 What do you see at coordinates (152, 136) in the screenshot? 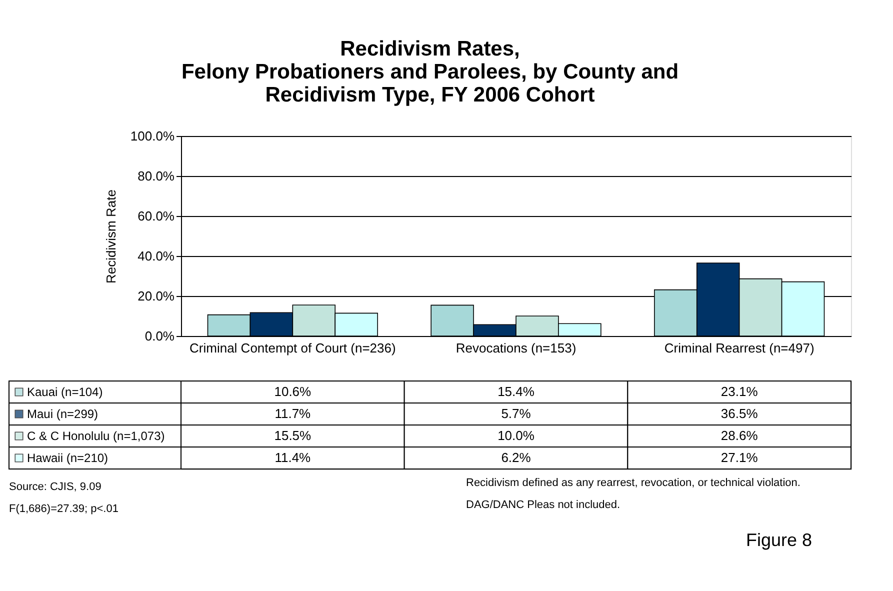
I see `y-tick-label: 100.0%` at bounding box center [152, 136].